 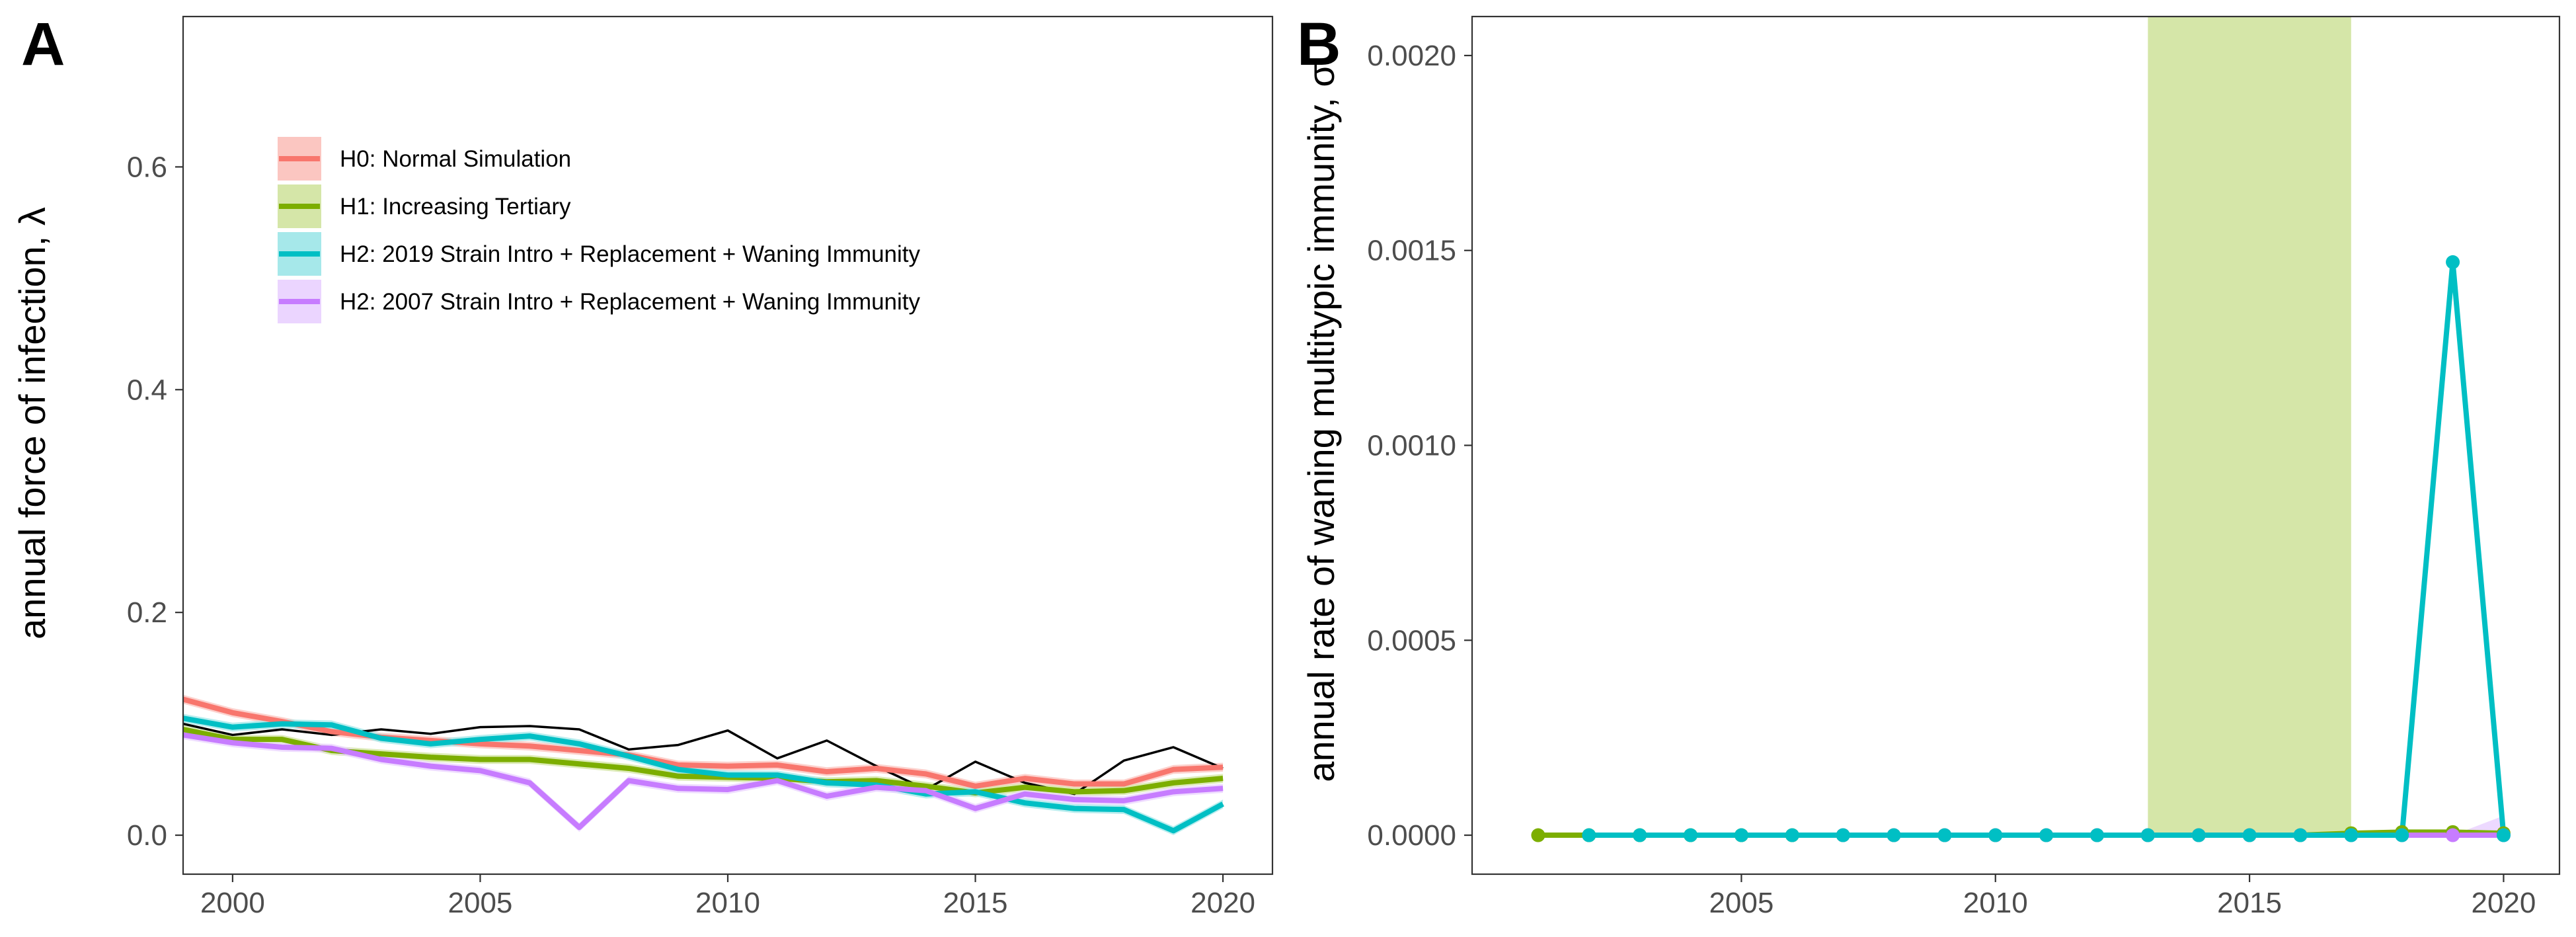 What do you see at coordinates (455, 159) in the screenshot?
I see `legend-label: H0: Normal Simulation` at bounding box center [455, 159].